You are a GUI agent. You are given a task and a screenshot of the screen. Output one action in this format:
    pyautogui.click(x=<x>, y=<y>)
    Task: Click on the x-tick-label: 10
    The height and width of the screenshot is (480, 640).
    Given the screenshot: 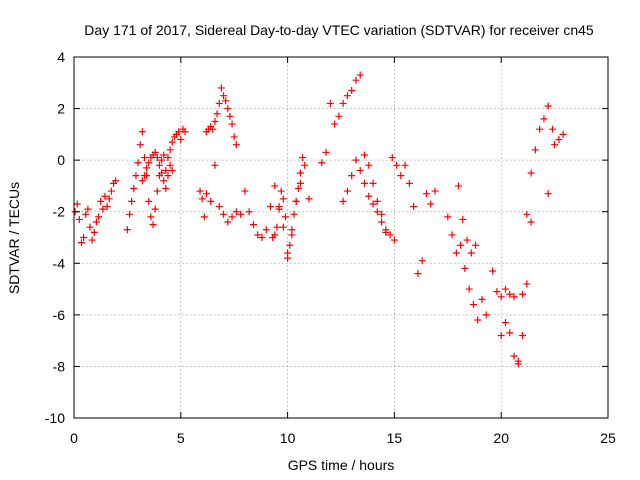 What is the action you would take?
    pyautogui.click(x=288, y=438)
    